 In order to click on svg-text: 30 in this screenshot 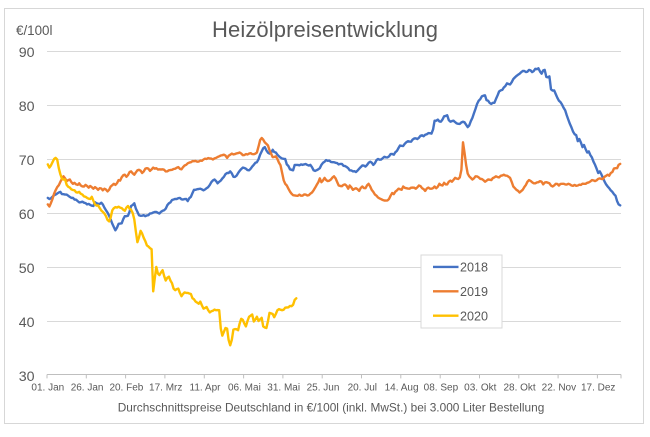, I will do `click(27, 377)`.